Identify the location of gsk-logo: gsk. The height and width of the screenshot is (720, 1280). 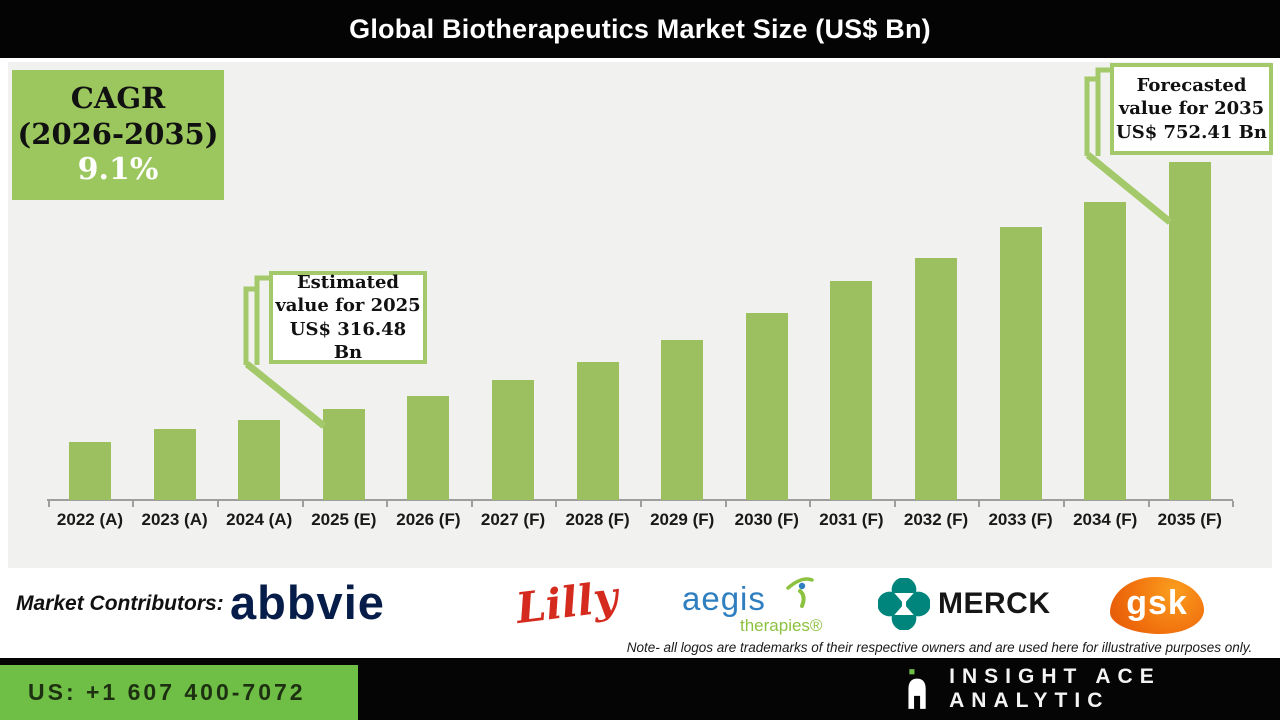
(1157, 605).